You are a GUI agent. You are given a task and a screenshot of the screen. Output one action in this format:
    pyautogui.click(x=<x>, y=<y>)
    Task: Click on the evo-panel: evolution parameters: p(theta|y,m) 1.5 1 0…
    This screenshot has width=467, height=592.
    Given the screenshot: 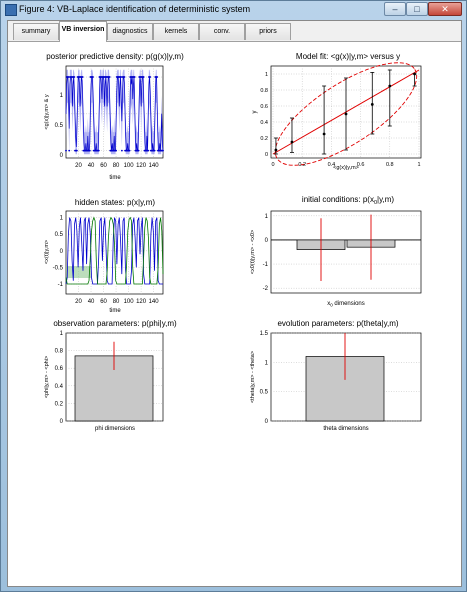 What is the action you would take?
    pyautogui.click(x=336, y=375)
    